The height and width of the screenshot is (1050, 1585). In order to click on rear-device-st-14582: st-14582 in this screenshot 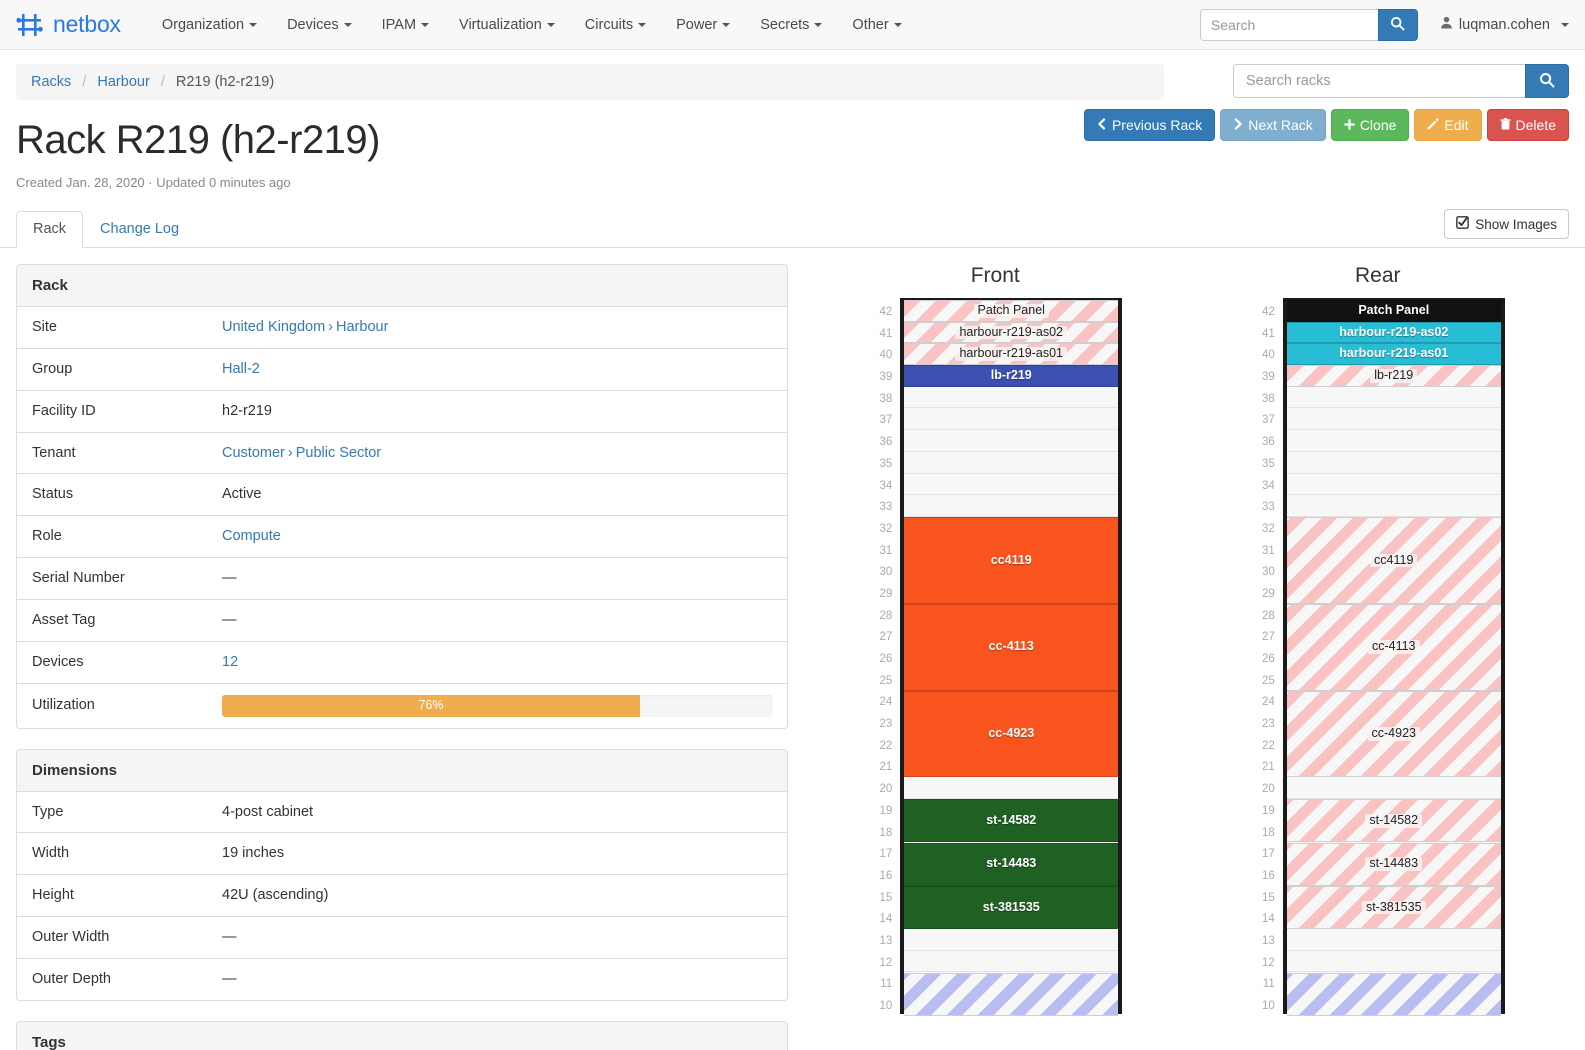, I will do `click(1393, 821)`.